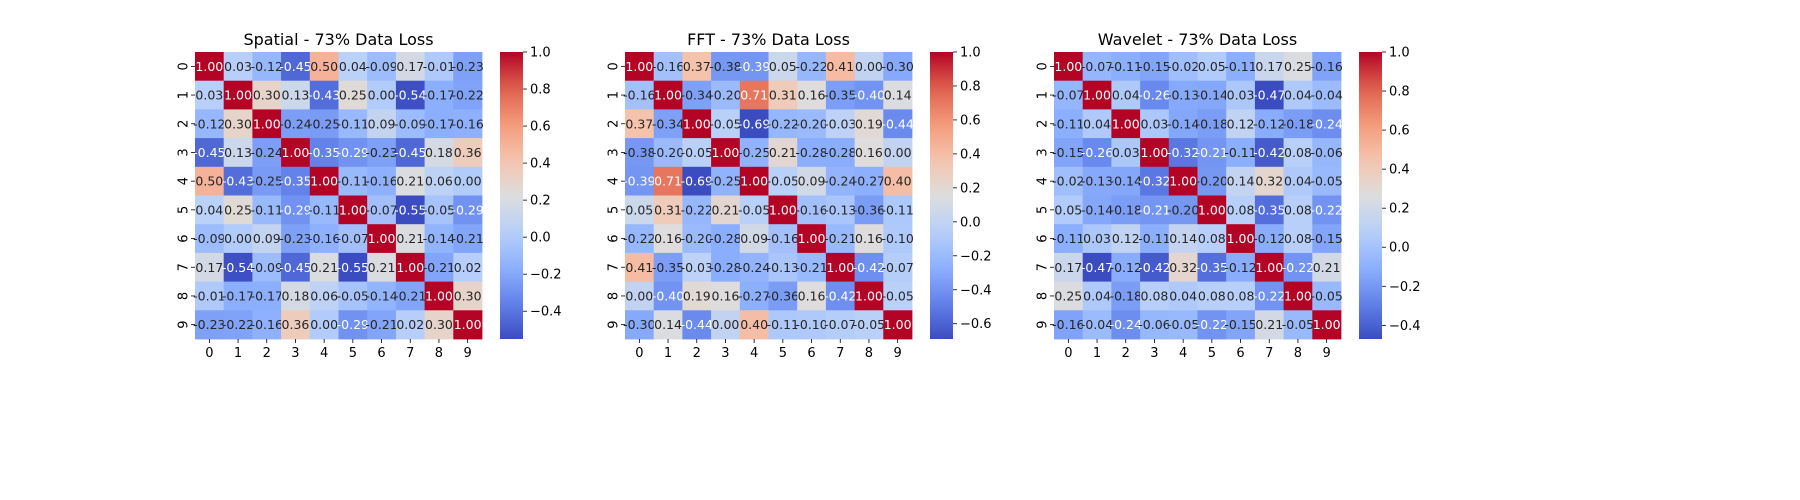 This screenshot has width=1800, height=500. What do you see at coordinates (697, 353) in the screenshot?
I see `x-tick-label: 2` at bounding box center [697, 353].